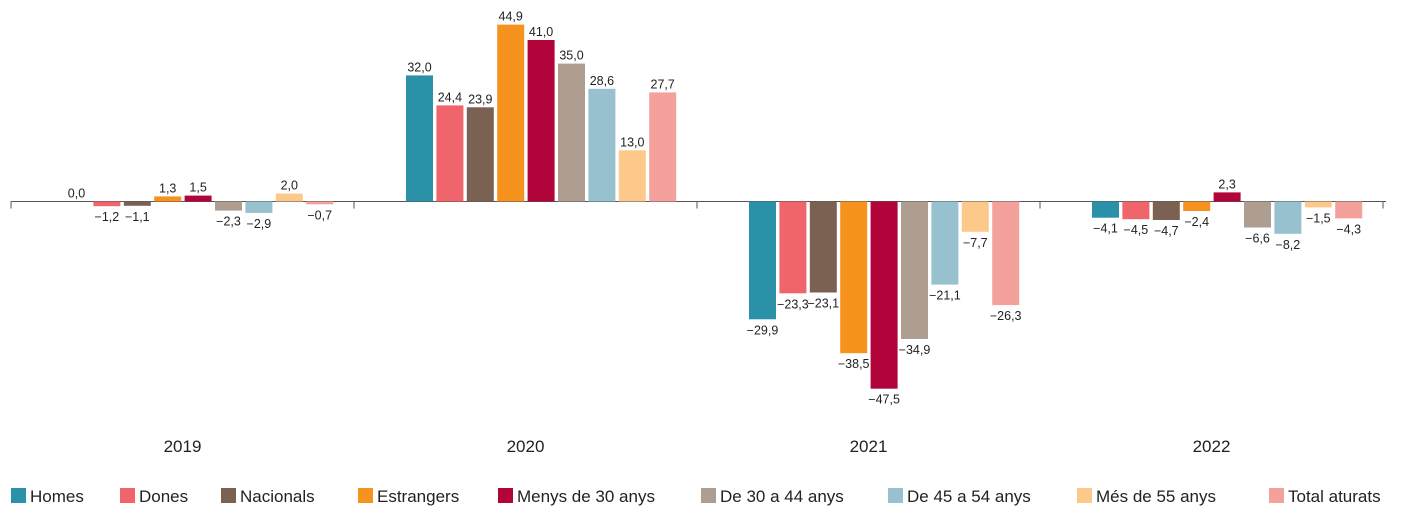 The image size is (1402, 513). I want to click on data-label: 1,5, so click(197, 188).